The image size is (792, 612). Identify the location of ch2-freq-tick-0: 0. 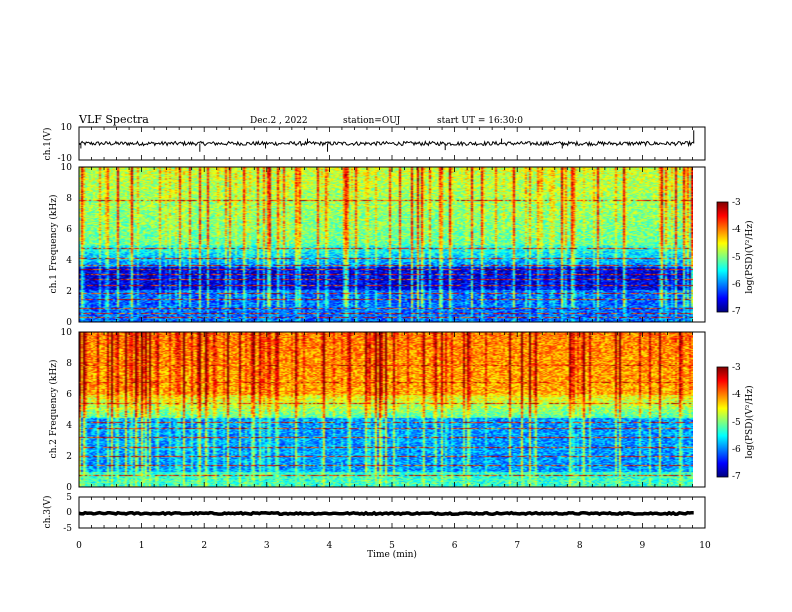
(69, 488).